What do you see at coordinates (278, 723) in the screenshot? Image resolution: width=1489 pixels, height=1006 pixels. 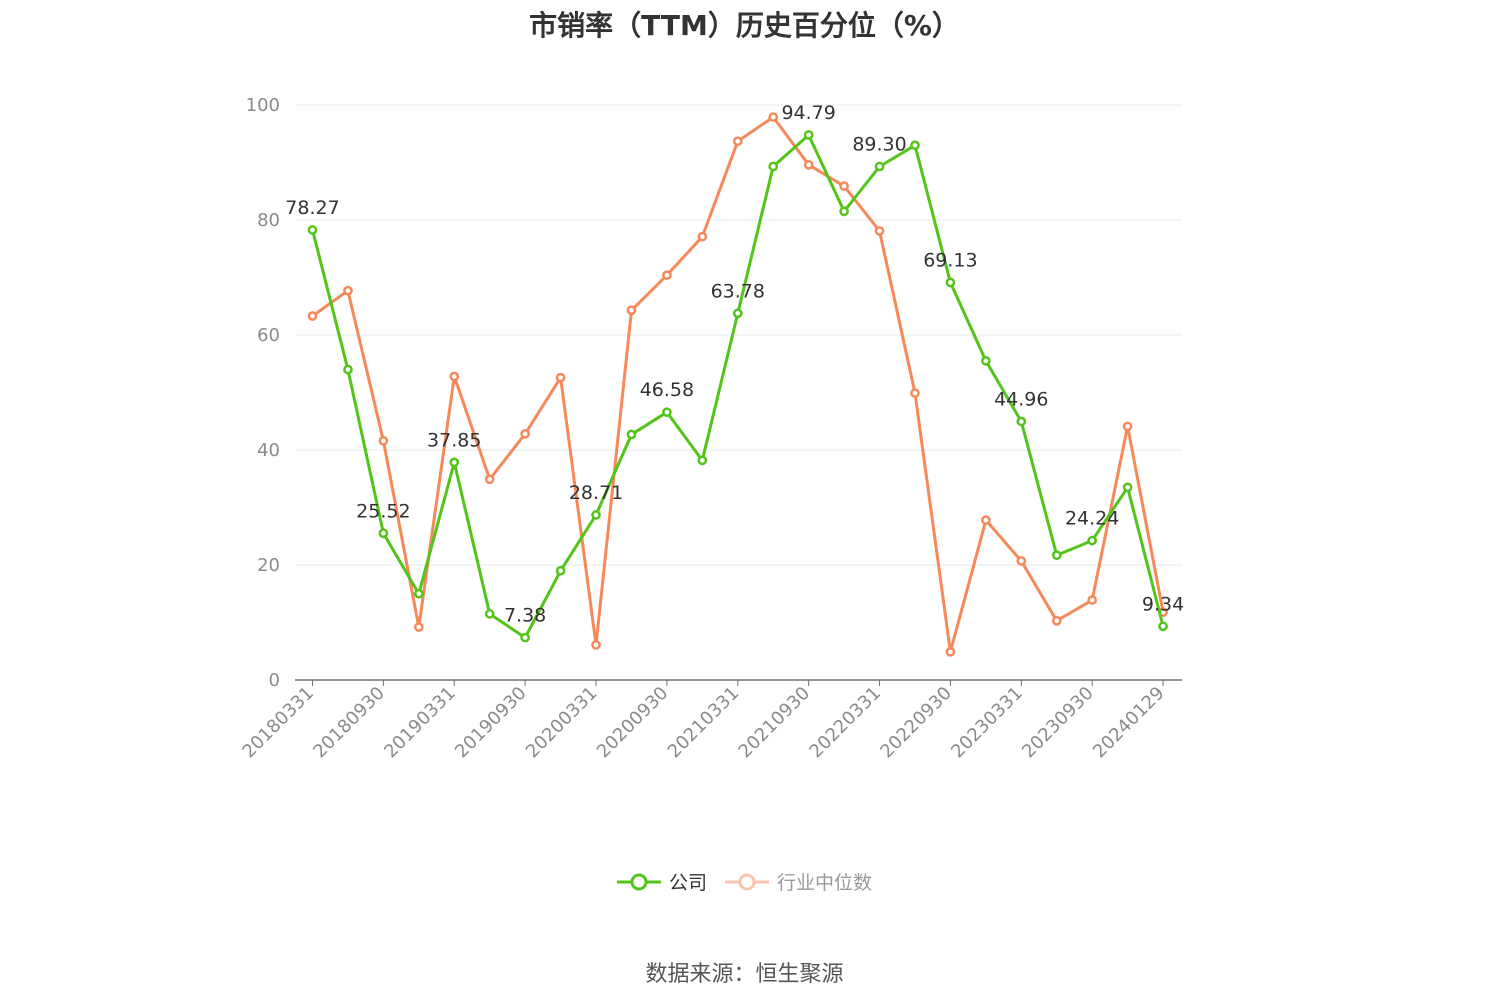 I see `x-tick-label: 20180331` at bounding box center [278, 723].